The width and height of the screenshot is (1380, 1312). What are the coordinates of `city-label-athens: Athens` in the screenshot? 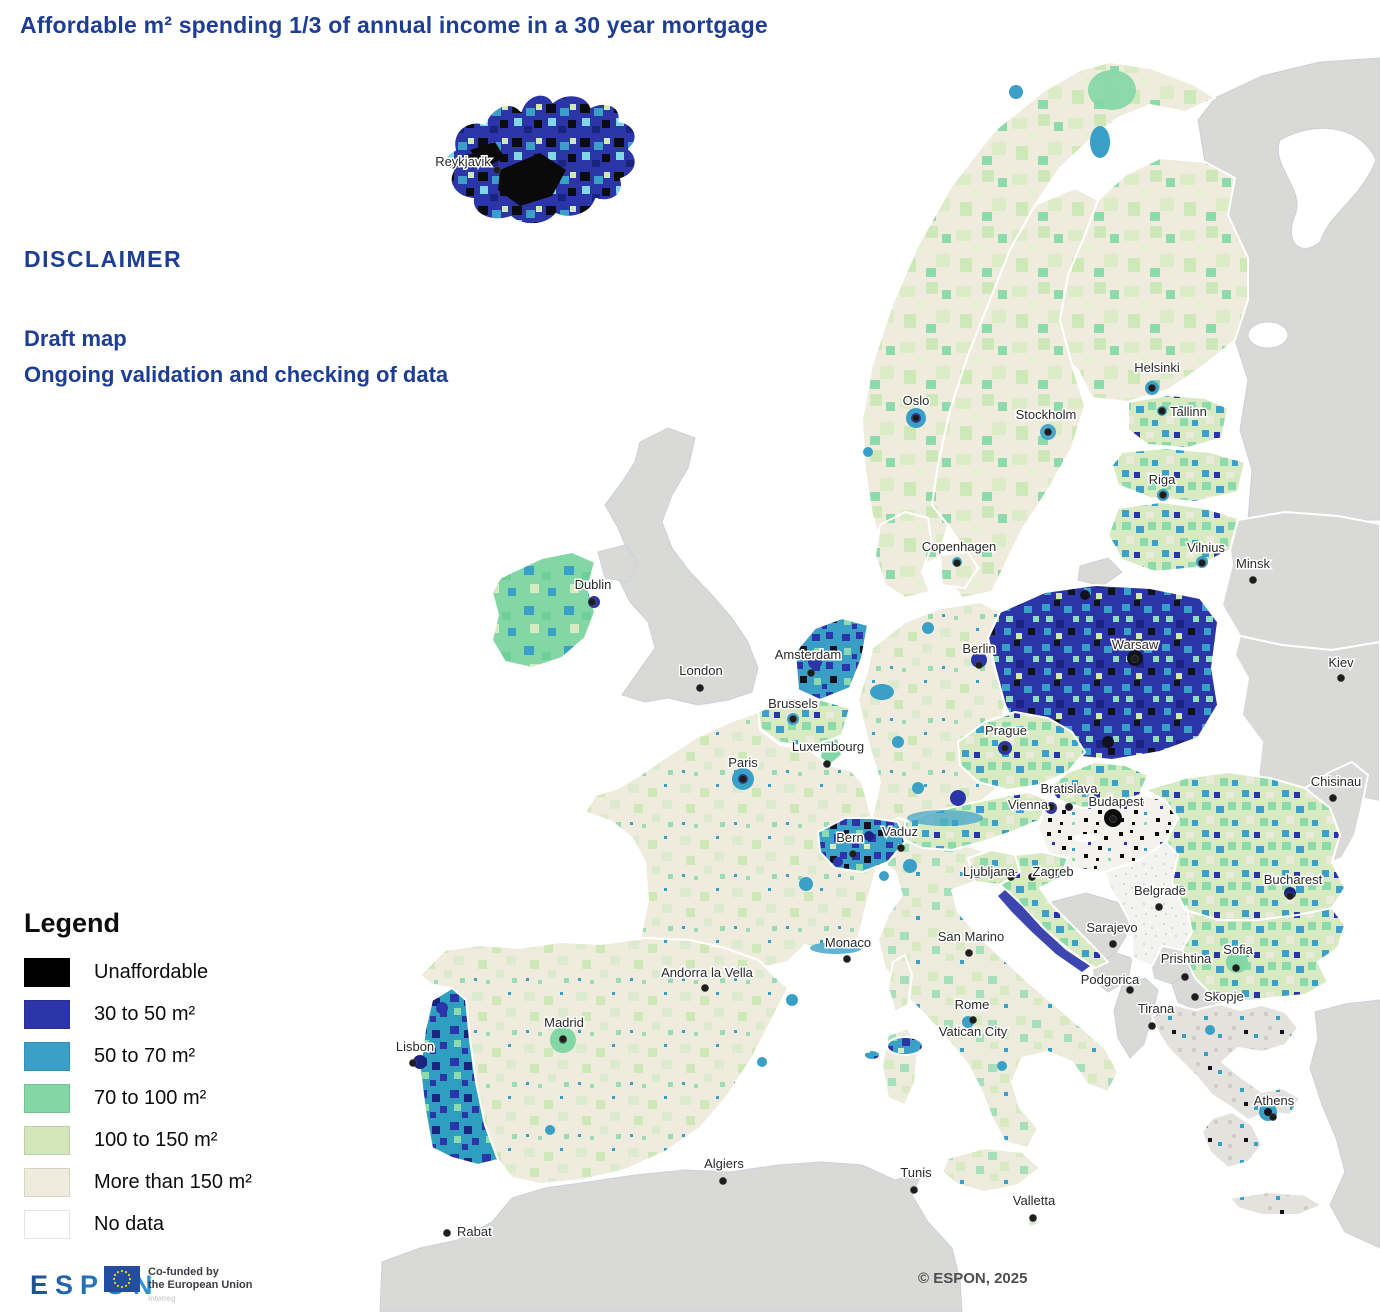 It's located at (1274, 1100).